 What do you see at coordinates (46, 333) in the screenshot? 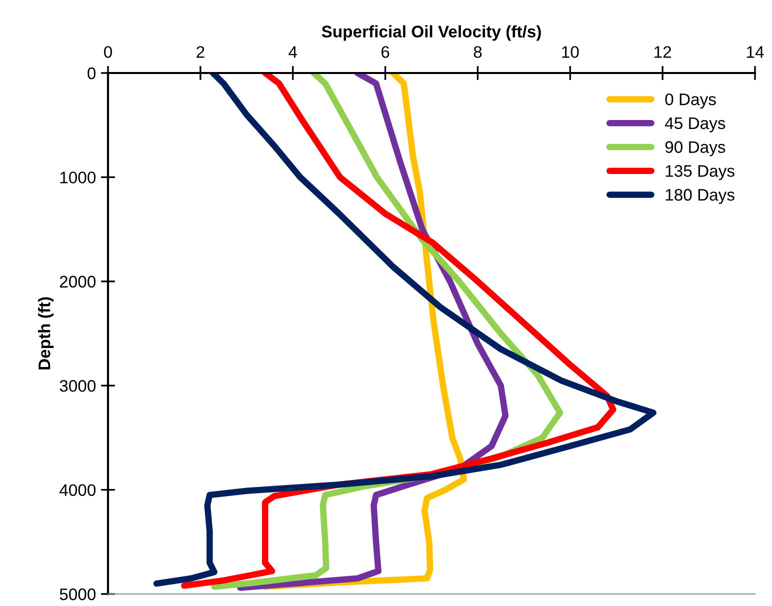
I see `y-axis-title: Depth (ft)` at bounding box center [46, 333].